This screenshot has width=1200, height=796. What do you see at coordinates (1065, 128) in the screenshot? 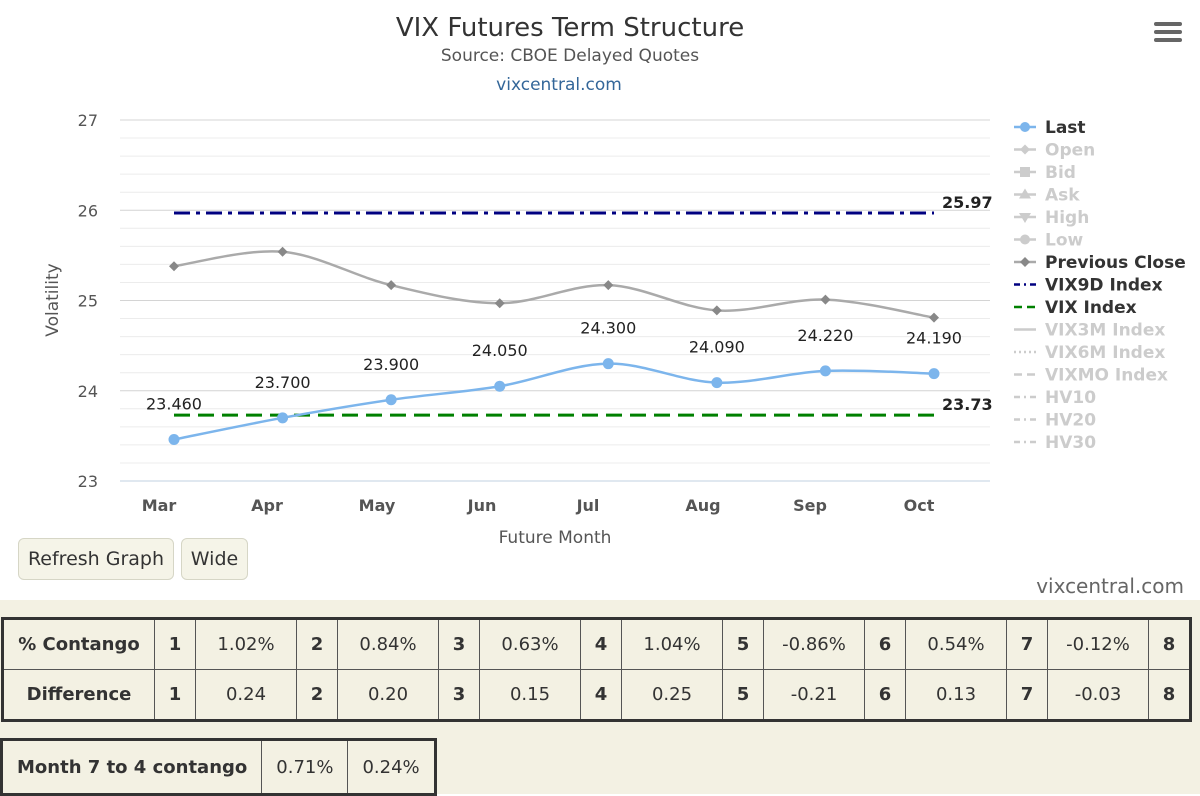
I see `legend-item: Last` at bounding box center [1065, 128].